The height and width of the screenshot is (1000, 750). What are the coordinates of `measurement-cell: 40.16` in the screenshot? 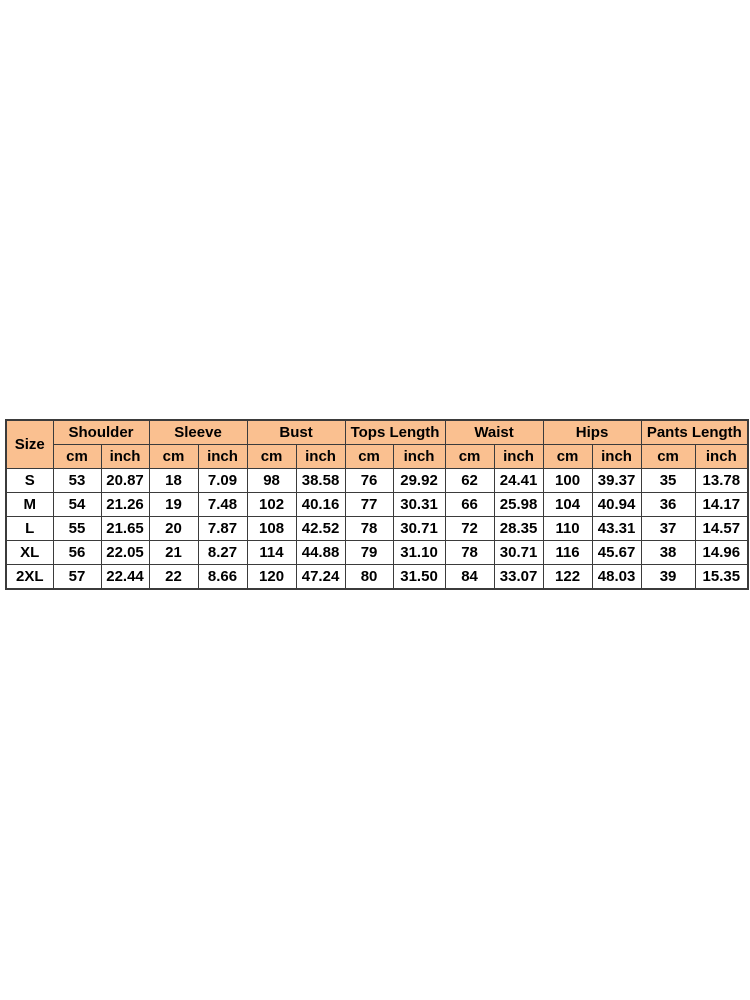 It's located at (320, 504).